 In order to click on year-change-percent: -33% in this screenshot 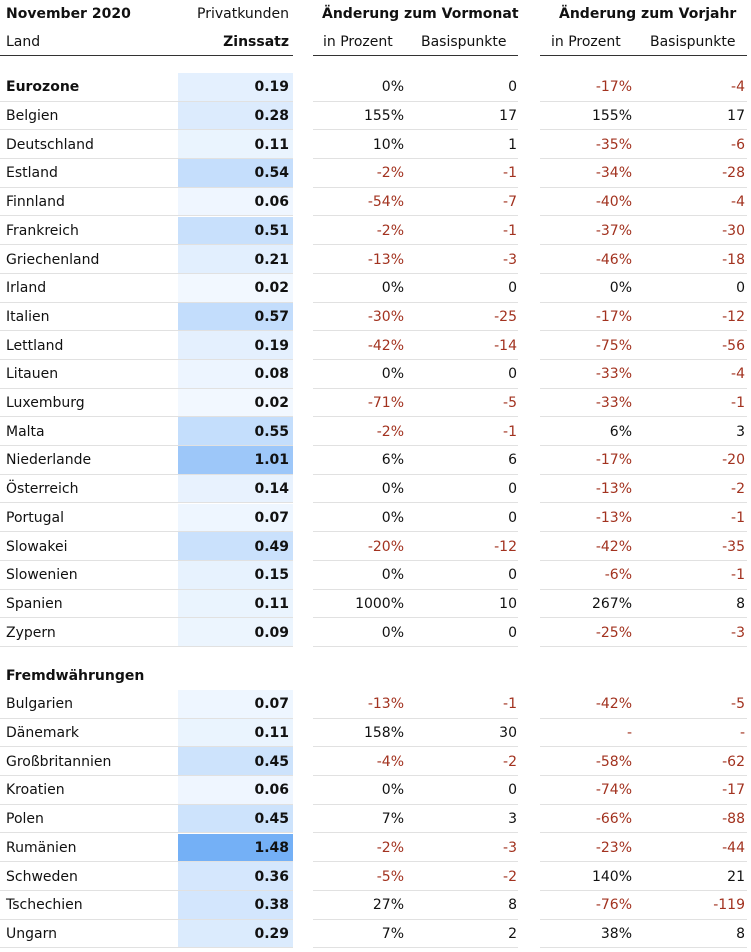, I will do `click(613, 374)`.